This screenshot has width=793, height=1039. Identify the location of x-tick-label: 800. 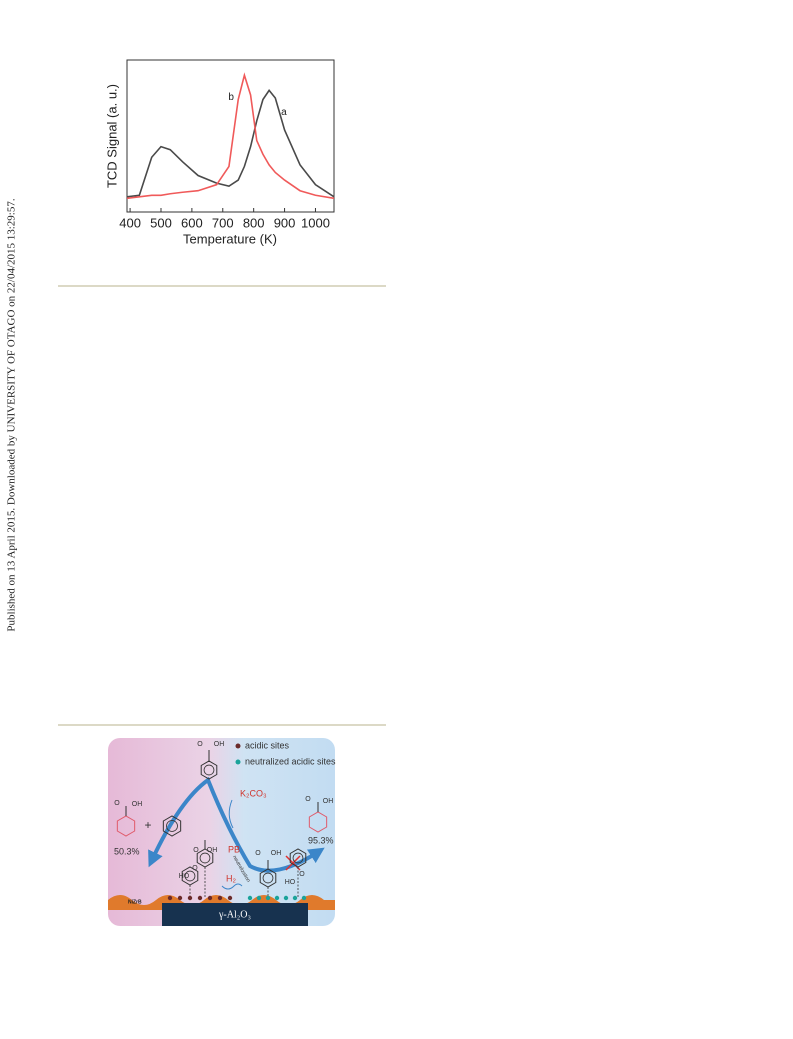
(254, 222).